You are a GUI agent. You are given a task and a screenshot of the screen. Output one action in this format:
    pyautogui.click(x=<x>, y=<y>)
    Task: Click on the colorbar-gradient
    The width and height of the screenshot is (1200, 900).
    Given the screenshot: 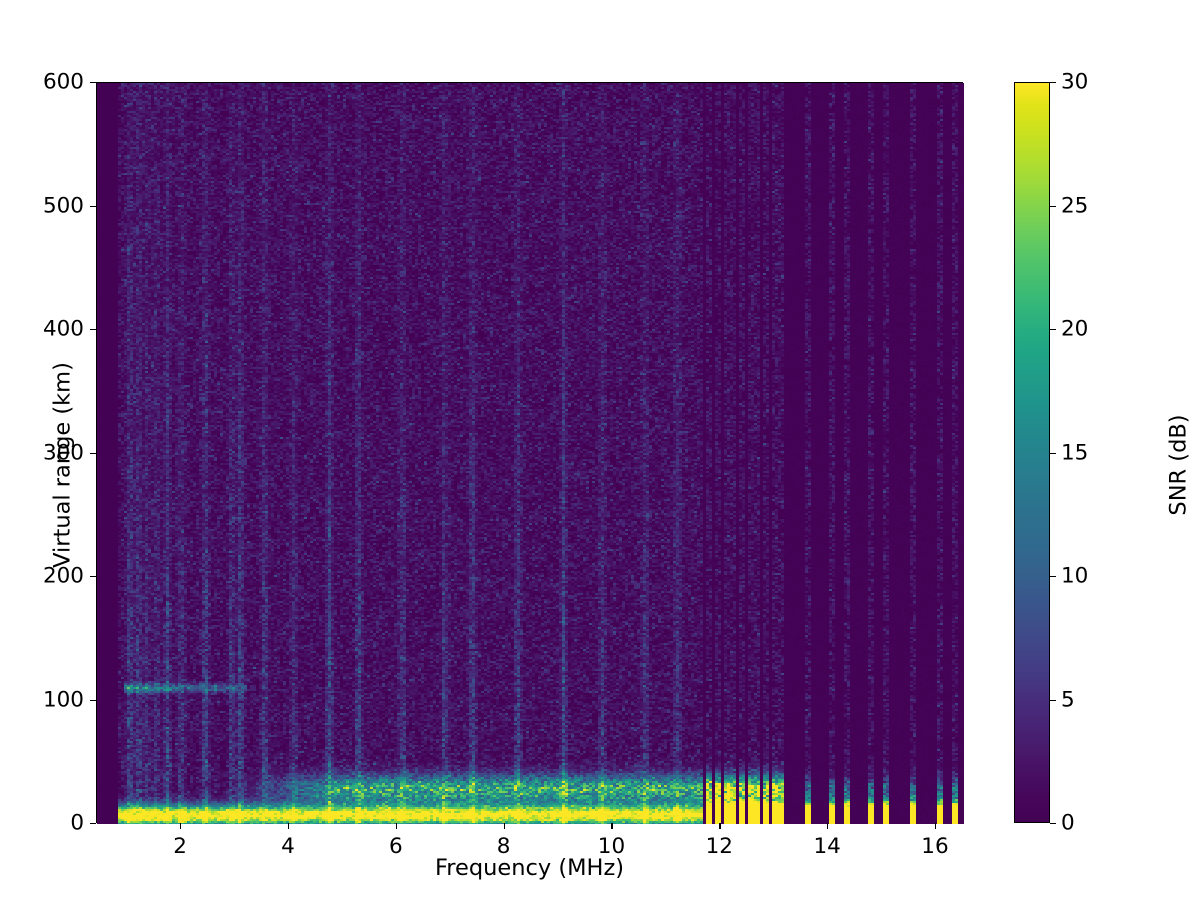 What is the action you would take?
    pyautogui.click(x=1032, y=452)
    